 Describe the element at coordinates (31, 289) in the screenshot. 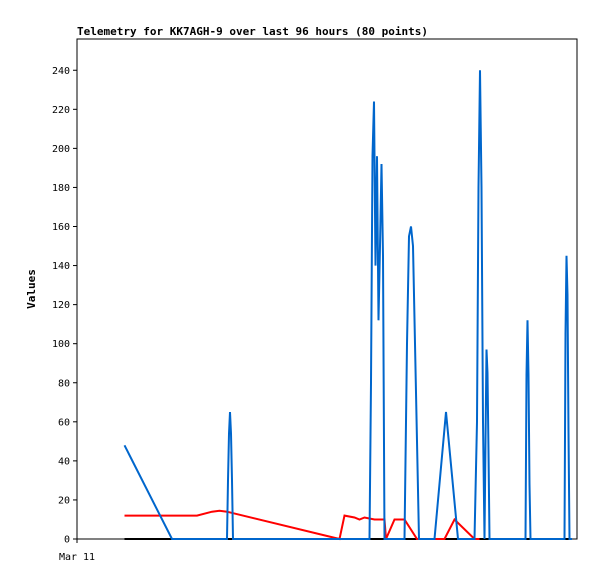

I see `y-axis-title: Values` at that location.